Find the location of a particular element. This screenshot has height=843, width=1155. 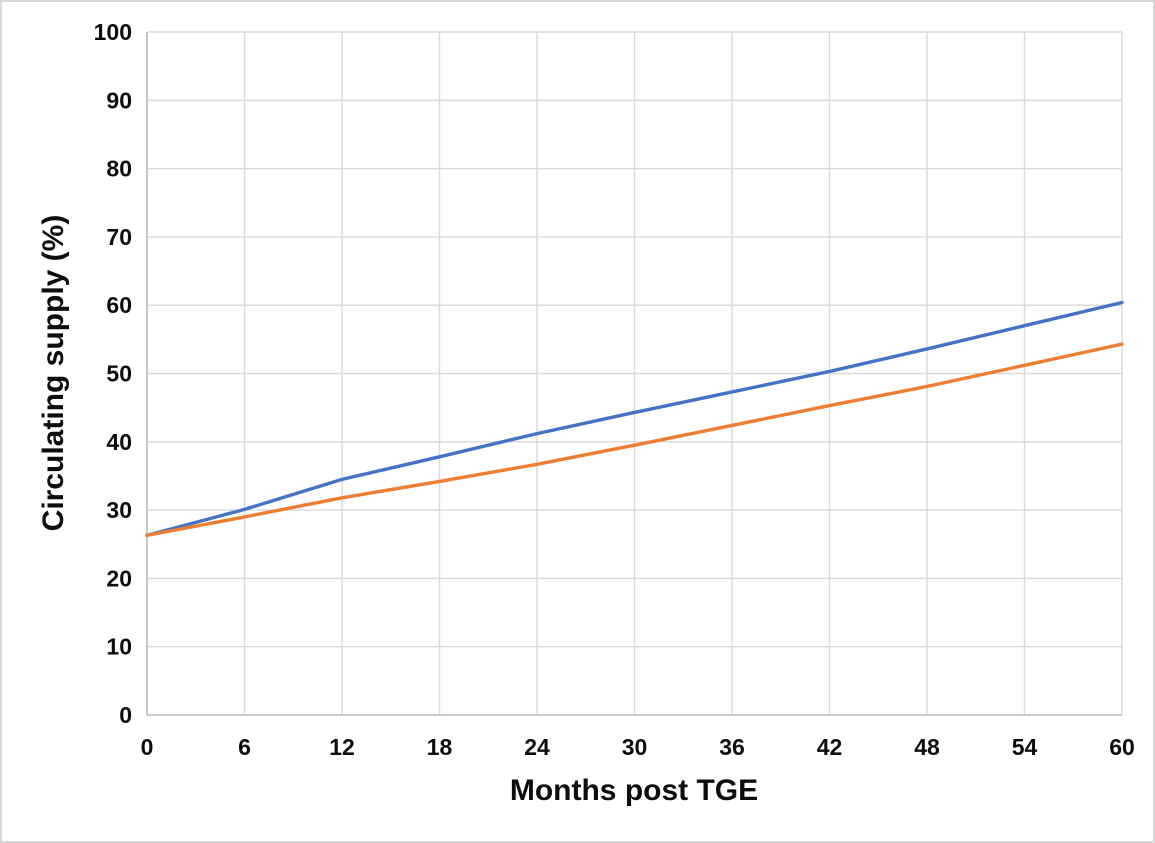

y-tick-label-80: 80 is located at coordinates (119, 169).